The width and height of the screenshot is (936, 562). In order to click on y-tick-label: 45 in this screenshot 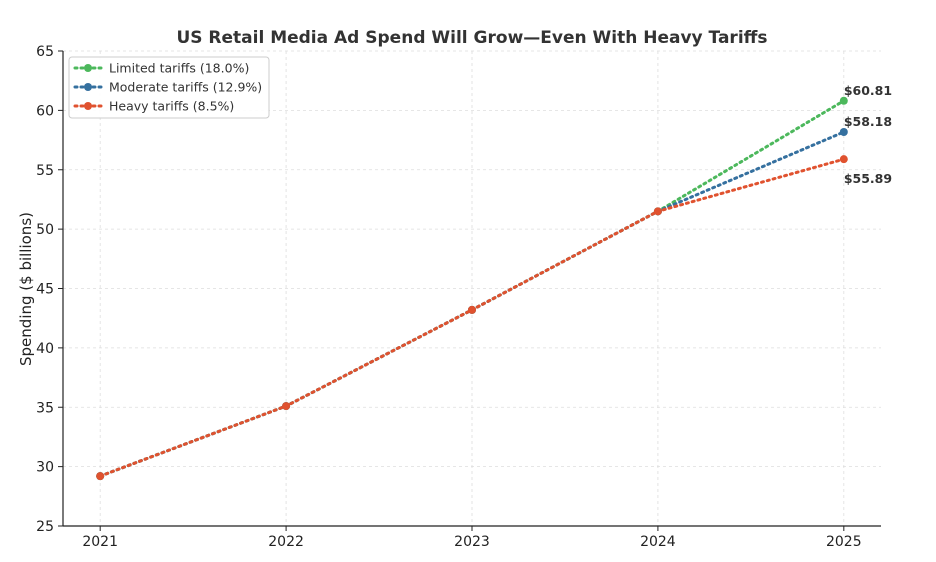, I will do `click(45, 290)`.